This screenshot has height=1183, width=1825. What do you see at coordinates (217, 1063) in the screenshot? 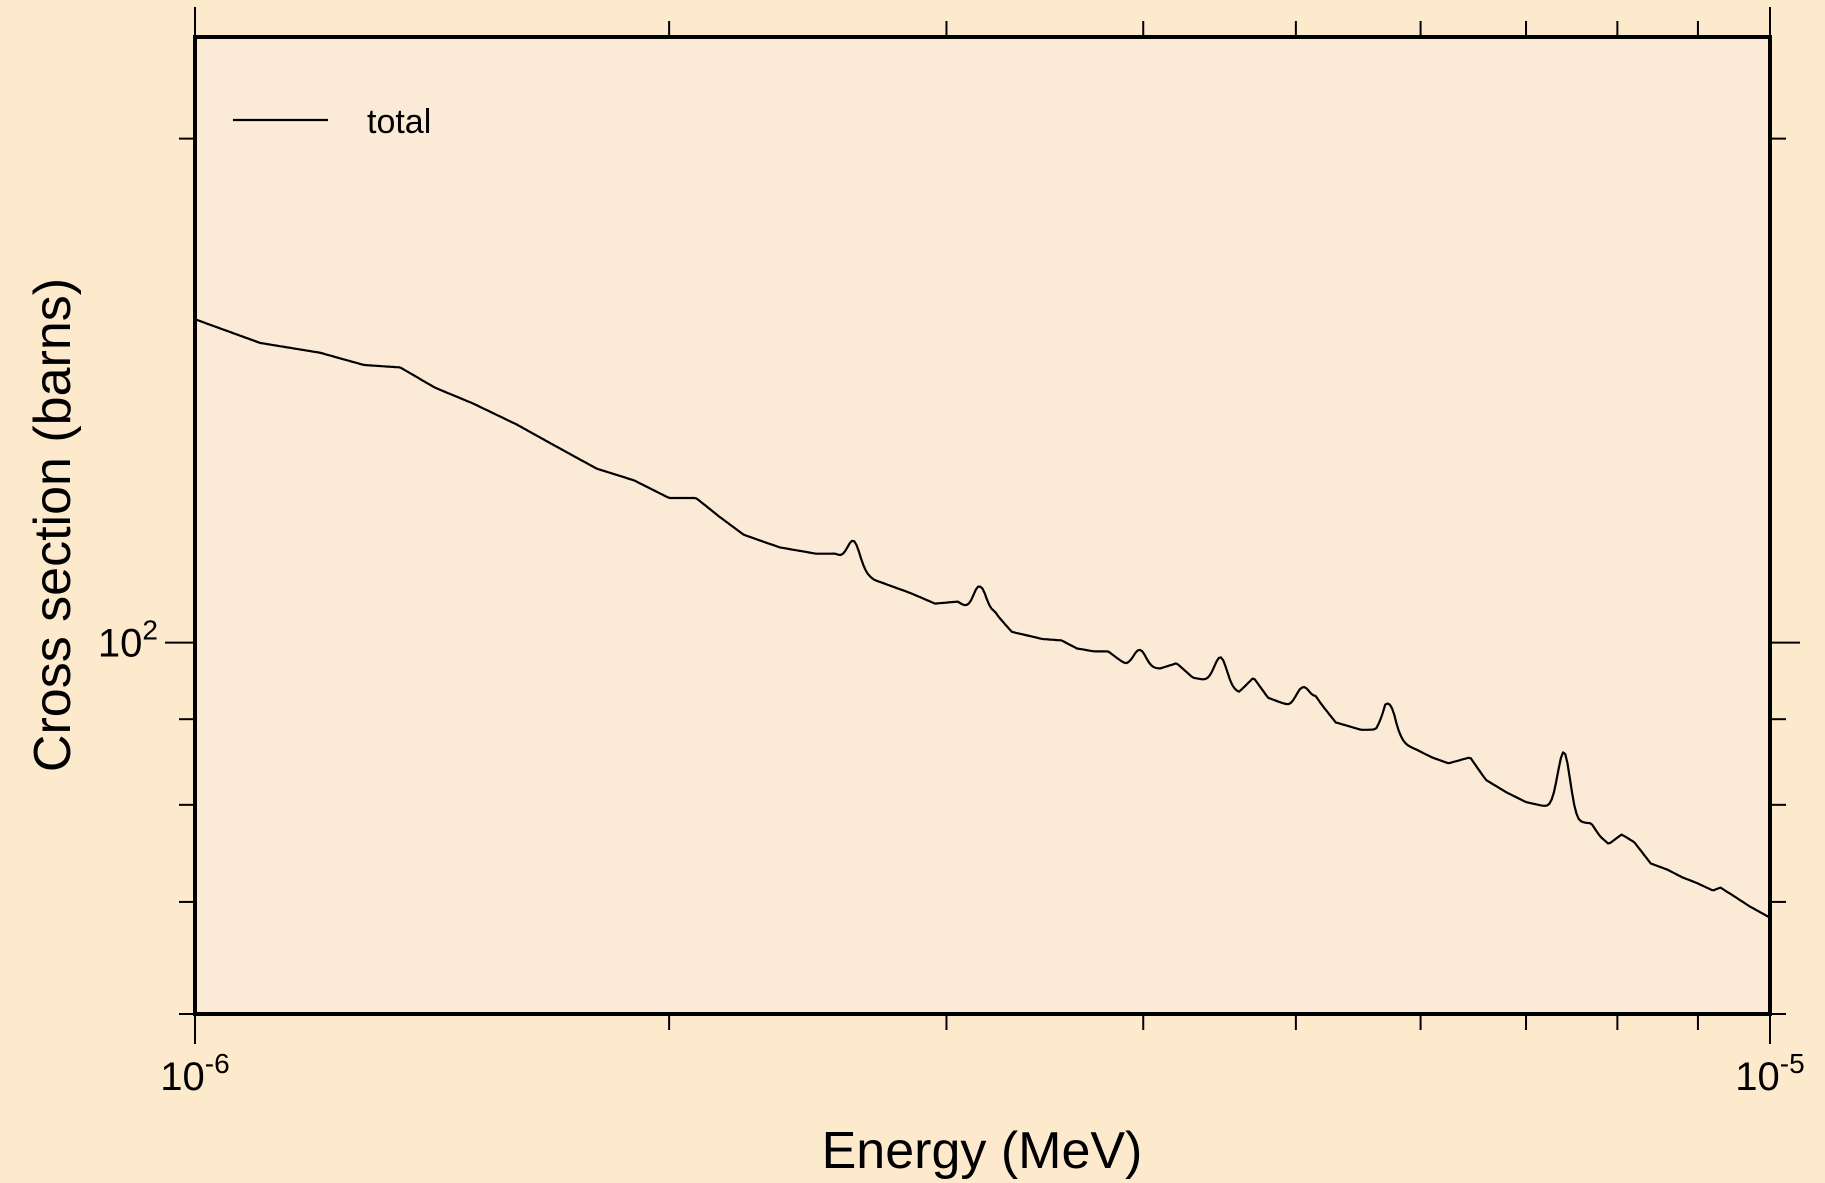
I see `x-tick-label-min-exp: -6` at bounding box center [217, 1063].